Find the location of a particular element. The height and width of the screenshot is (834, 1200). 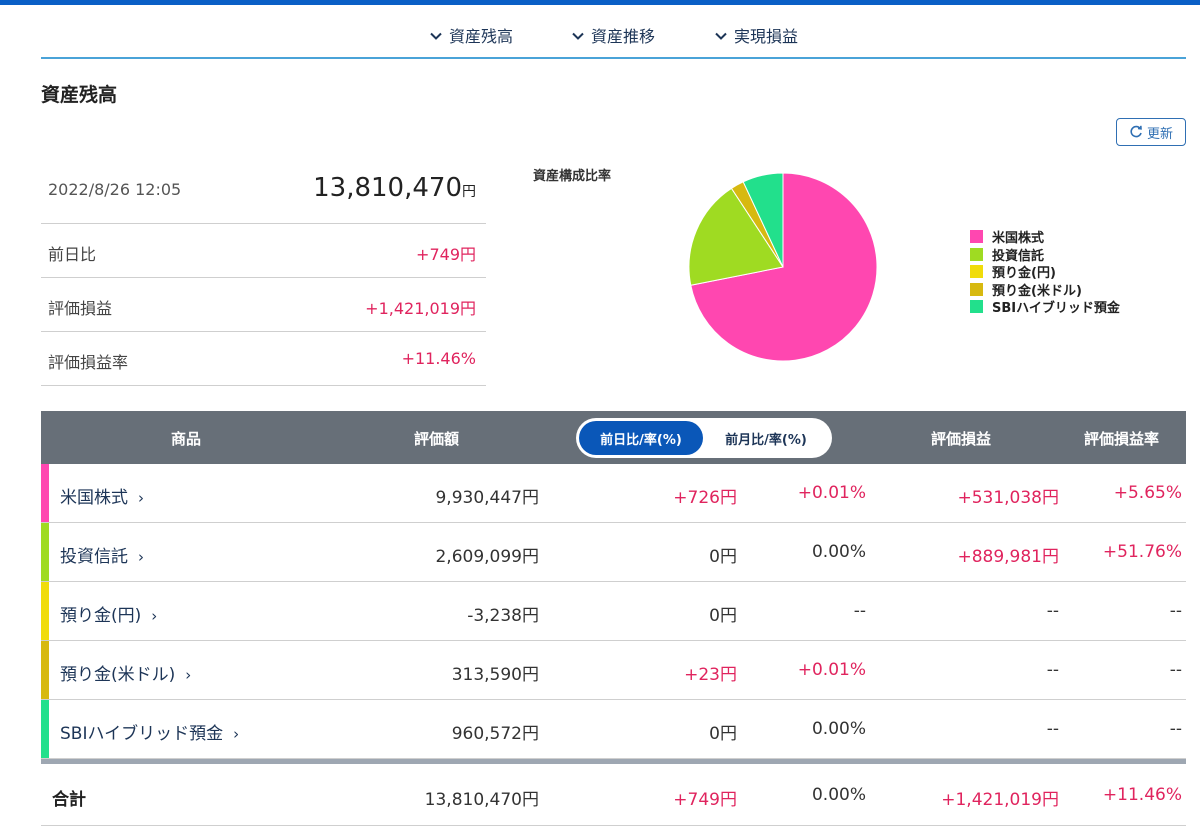

pie-legend: 米国株式 投資信託預り金(円) 預り金(米ドル) SBIハイブリッド預金 is located at coordinates (1045, 272).